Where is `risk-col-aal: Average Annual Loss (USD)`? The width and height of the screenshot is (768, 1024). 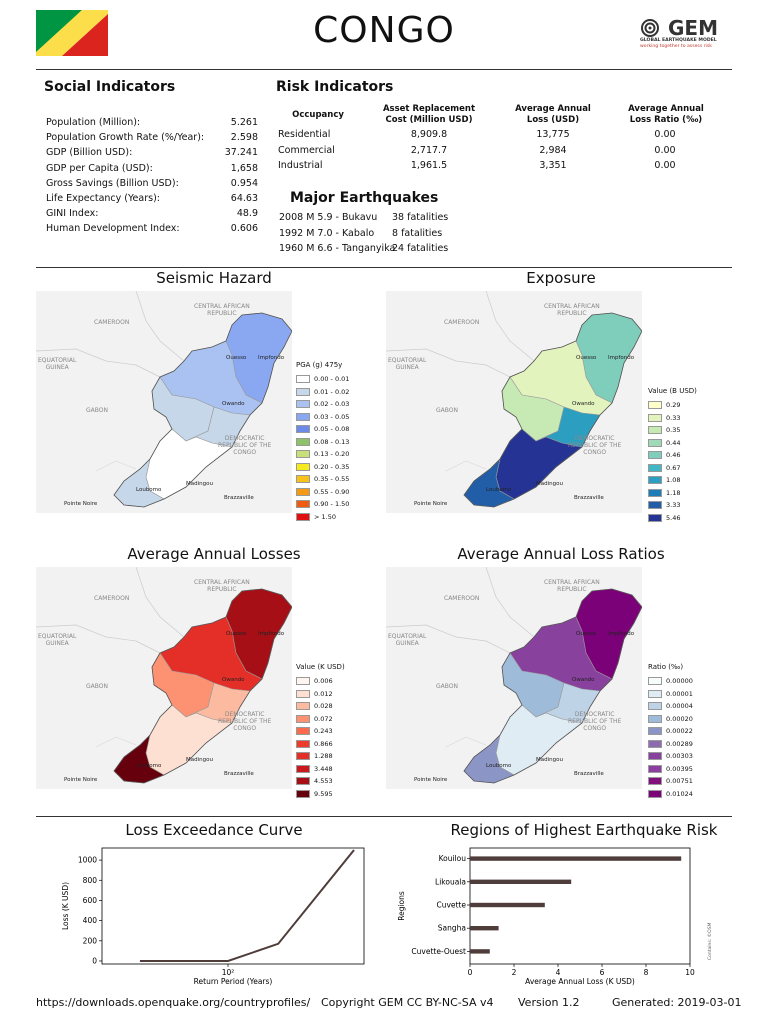
risk-col-aal: Average Annual Loss (USD) is located at coordinates (553, 114).